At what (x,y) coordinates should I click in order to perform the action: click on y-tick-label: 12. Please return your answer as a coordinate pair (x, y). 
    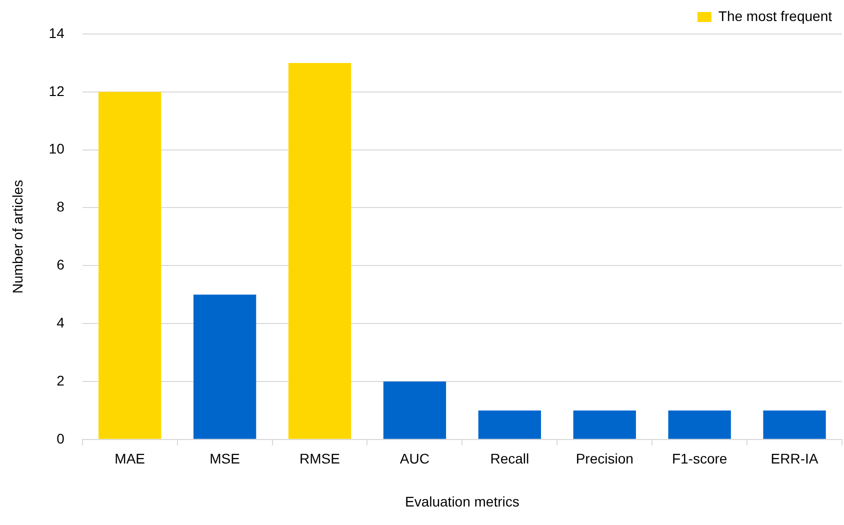
    Looking at the image, I should click on (56, 90).